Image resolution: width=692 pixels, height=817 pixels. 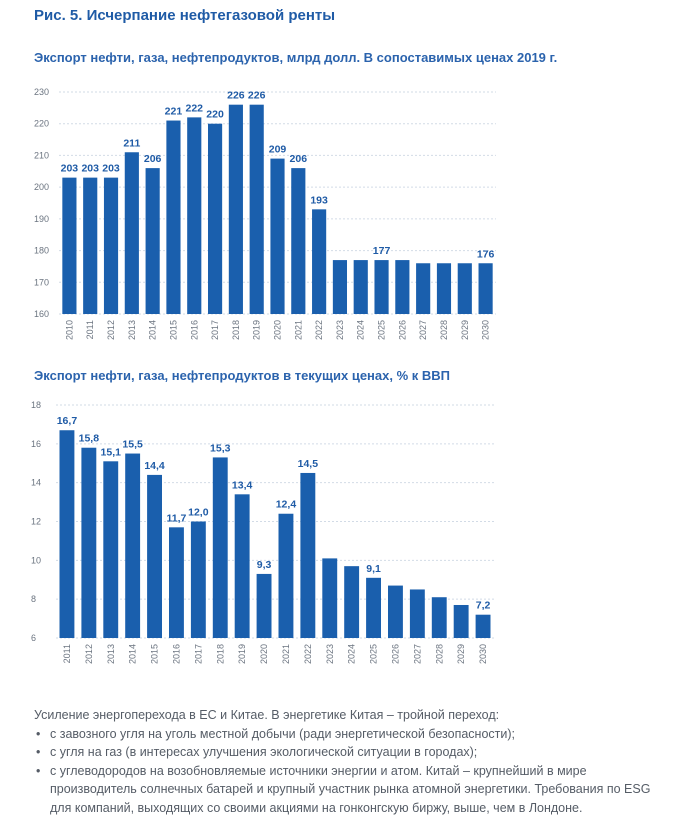 What do you see at coordinates (67, 653) in the screenshot?
I see `x-tick-label: 2011` at bounding box center [67, 653].